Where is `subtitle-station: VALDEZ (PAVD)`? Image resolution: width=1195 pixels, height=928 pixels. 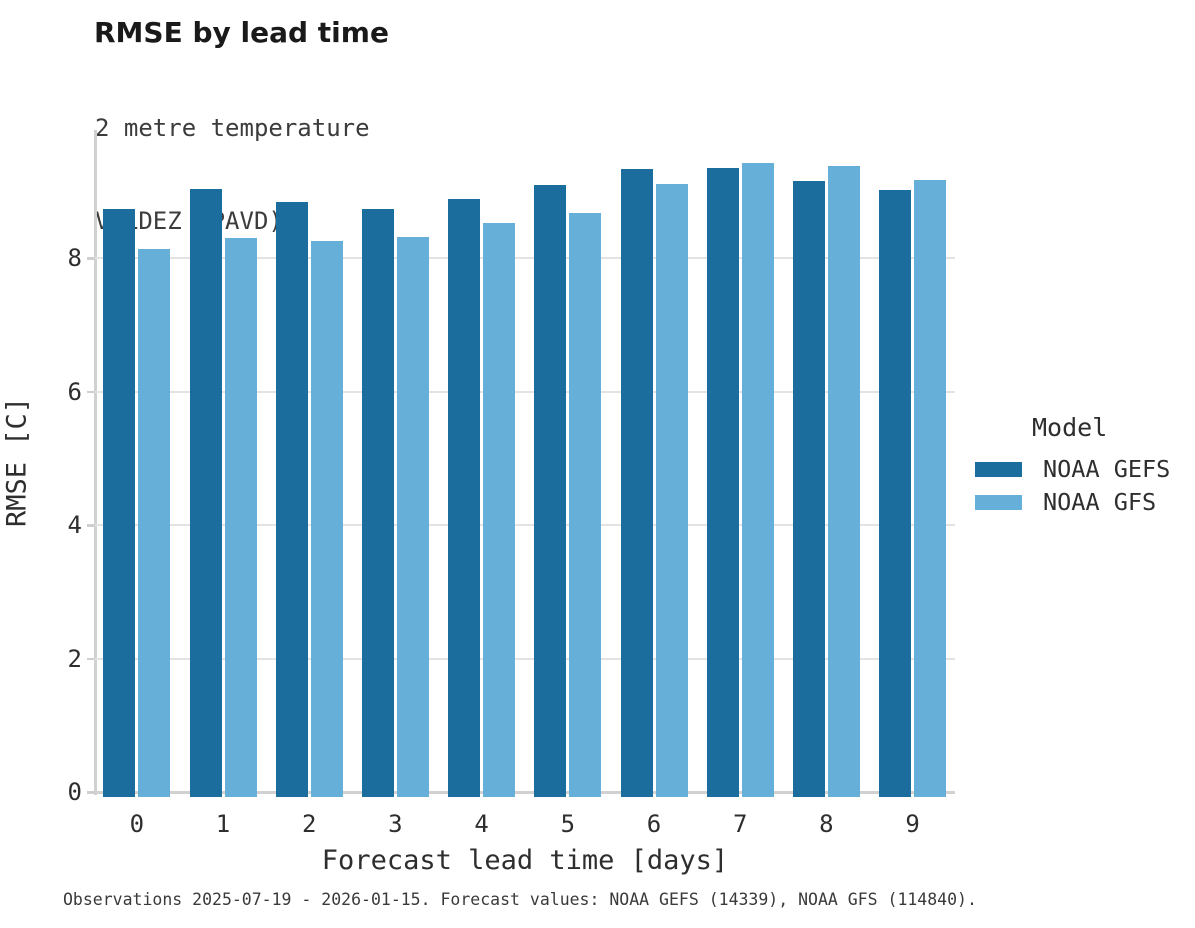
subtitle-station: VALDEZ (PAVD) is located at coordinates (189, 221).